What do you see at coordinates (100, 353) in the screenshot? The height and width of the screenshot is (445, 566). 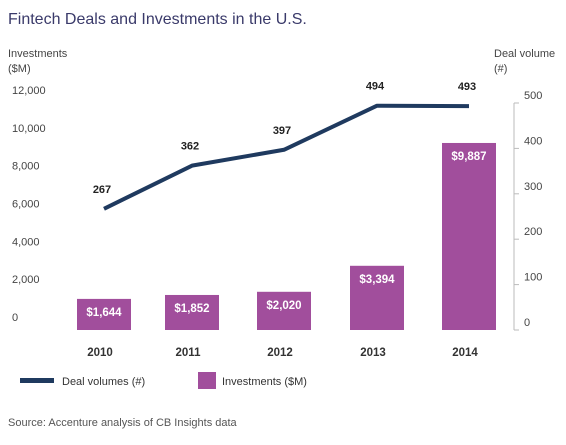 I see `x-tick-label: 2010` at bounding box center [100, 353].